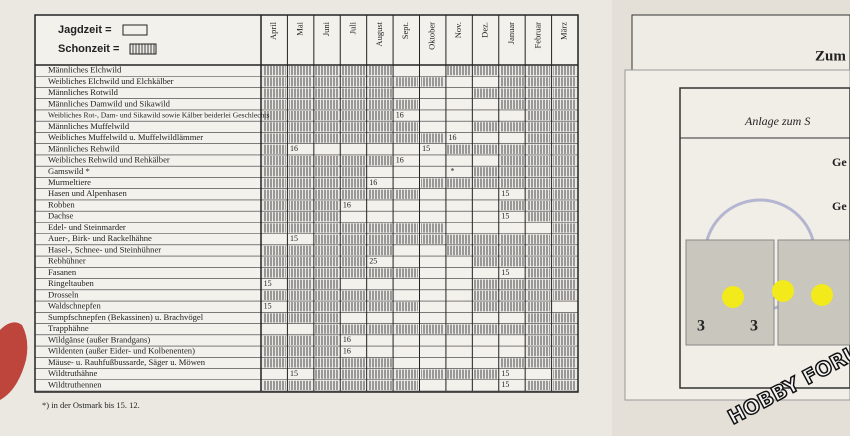 Image resolution: width=850 pixels, height=436 pixels. I want to click on right-title: Zum, so click(830, 56).